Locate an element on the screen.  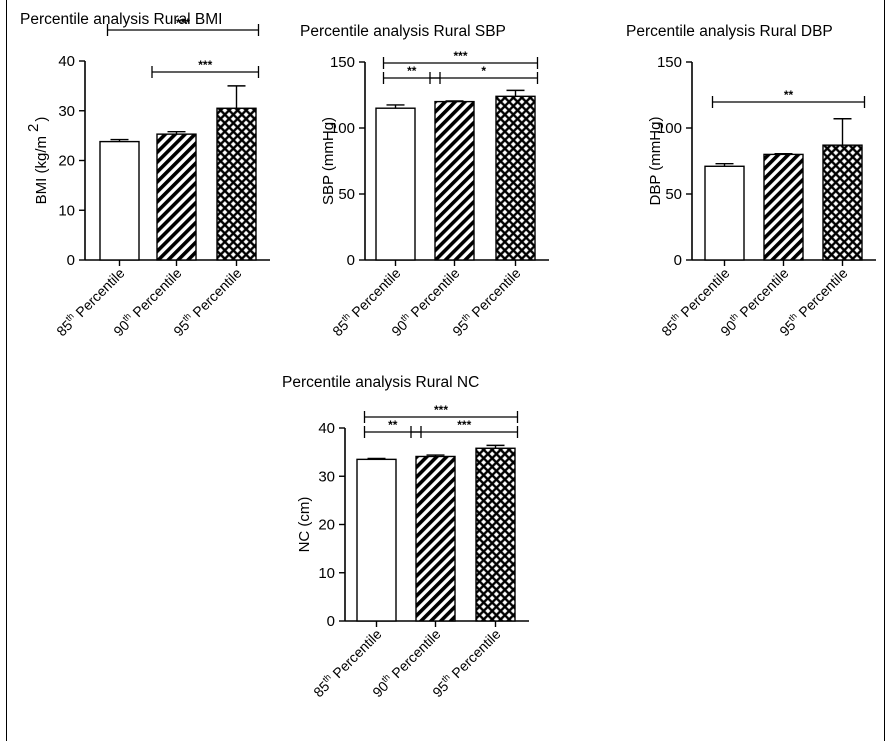
y-axis-label: BMI (kg/m2) is located at coordinates (37, 161).